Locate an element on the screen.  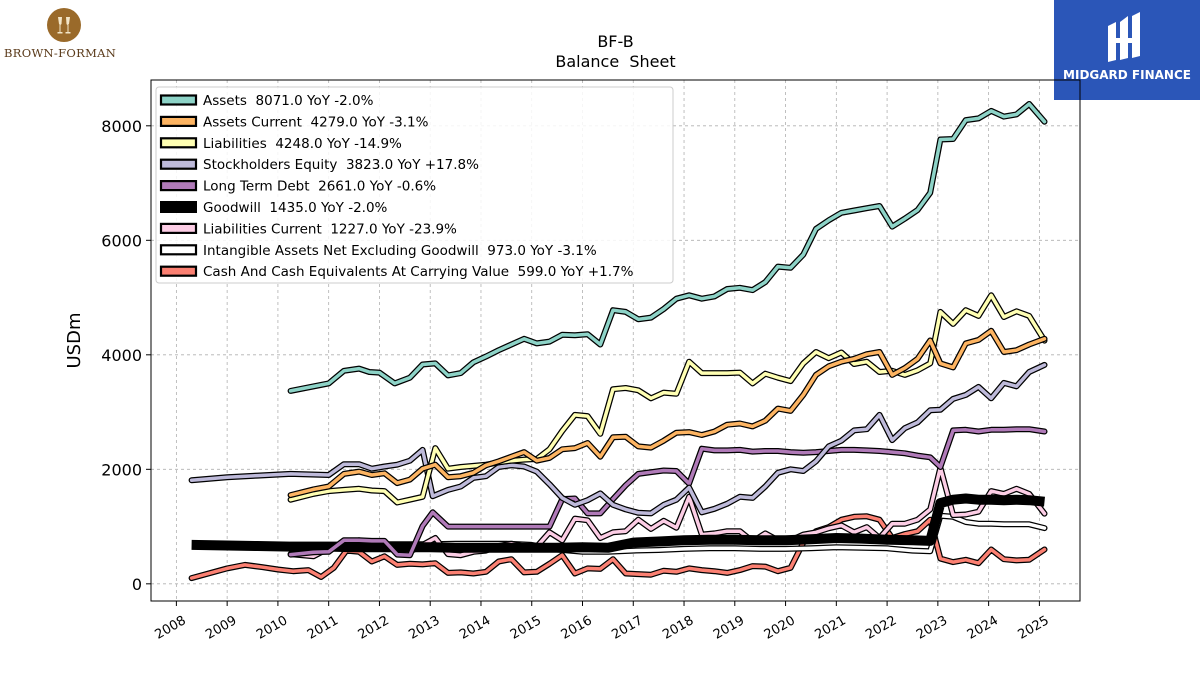
y-tick-label: 6000 is located at coordinates (121, 240).